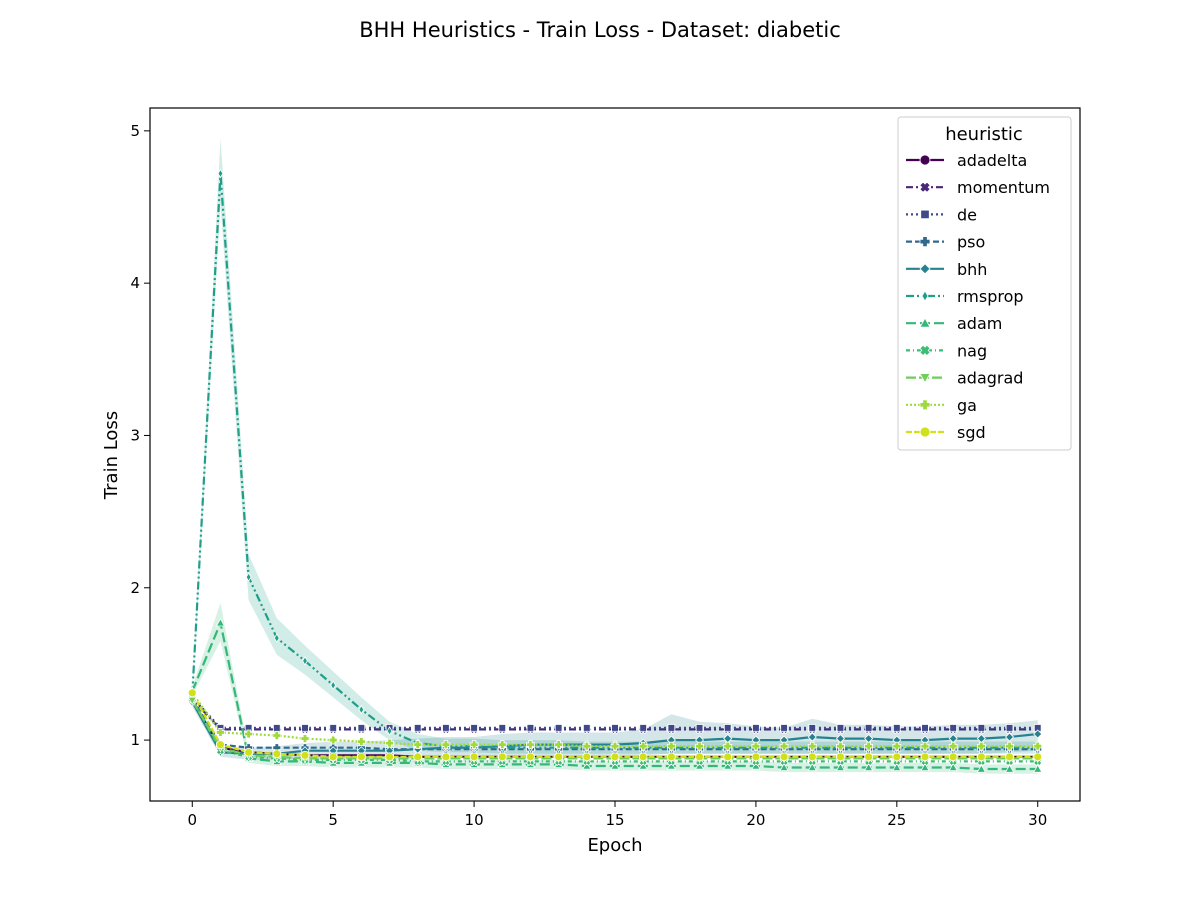  Describe the element at coordinates (972, 269) in the screenshot. I see `legend-label-bhh: bhh` at that location.